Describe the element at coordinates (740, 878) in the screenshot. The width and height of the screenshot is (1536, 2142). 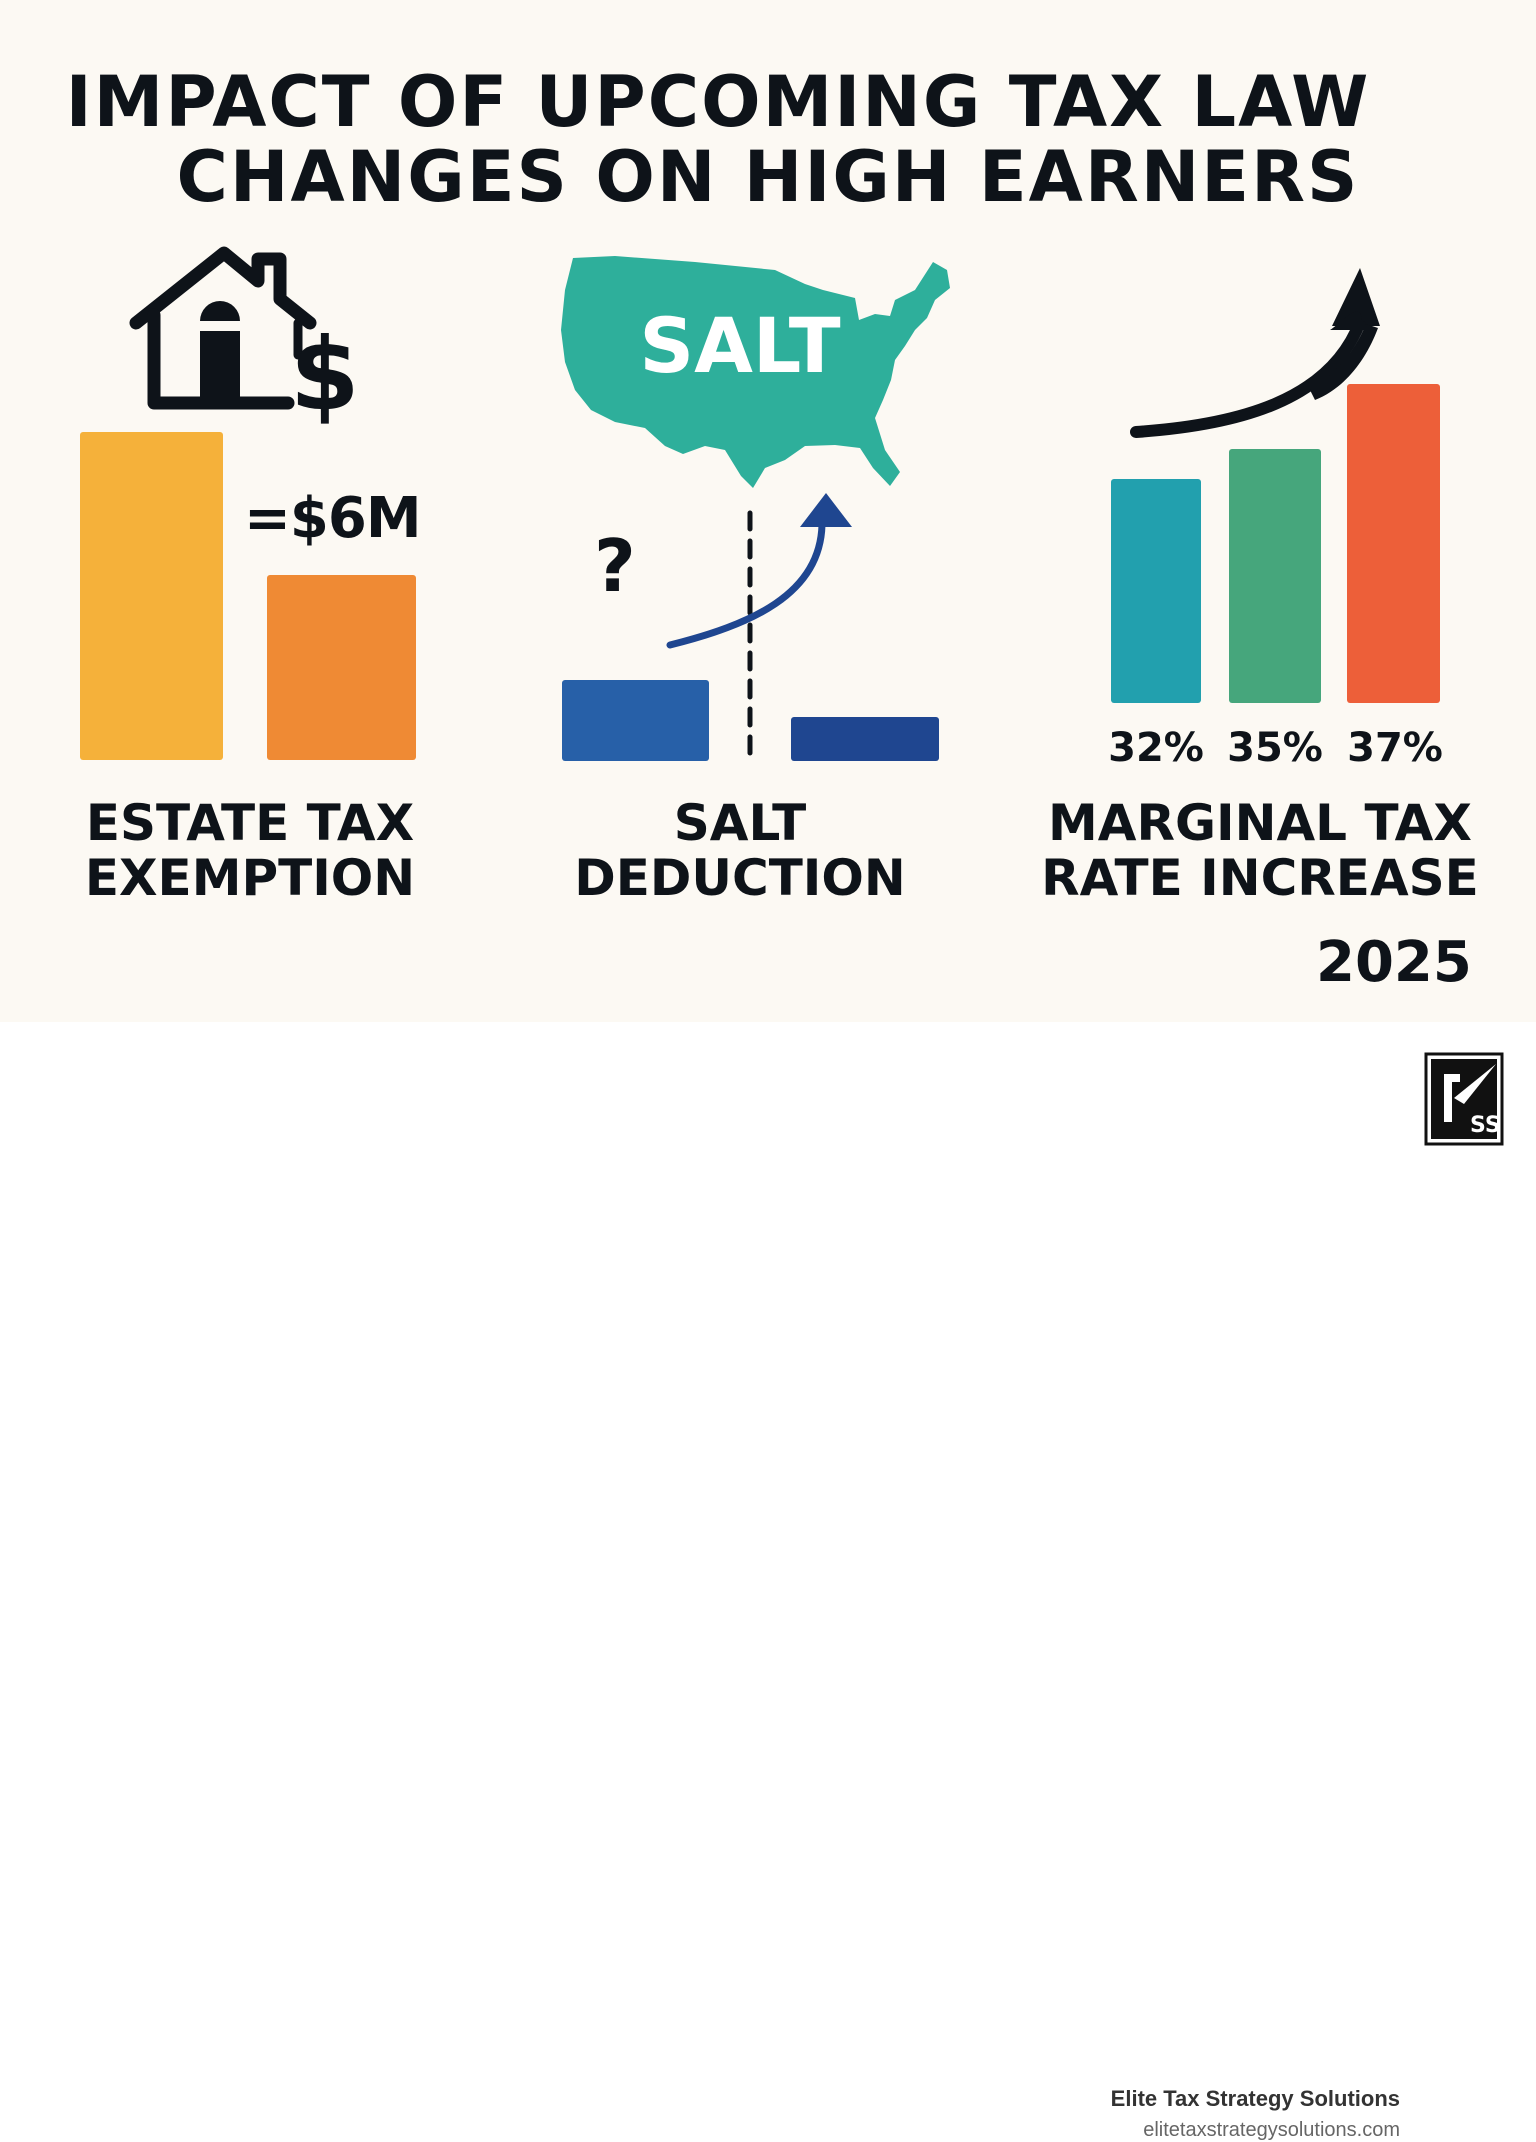
I see `salt-label-line-2: DEDUCTION` at that location.